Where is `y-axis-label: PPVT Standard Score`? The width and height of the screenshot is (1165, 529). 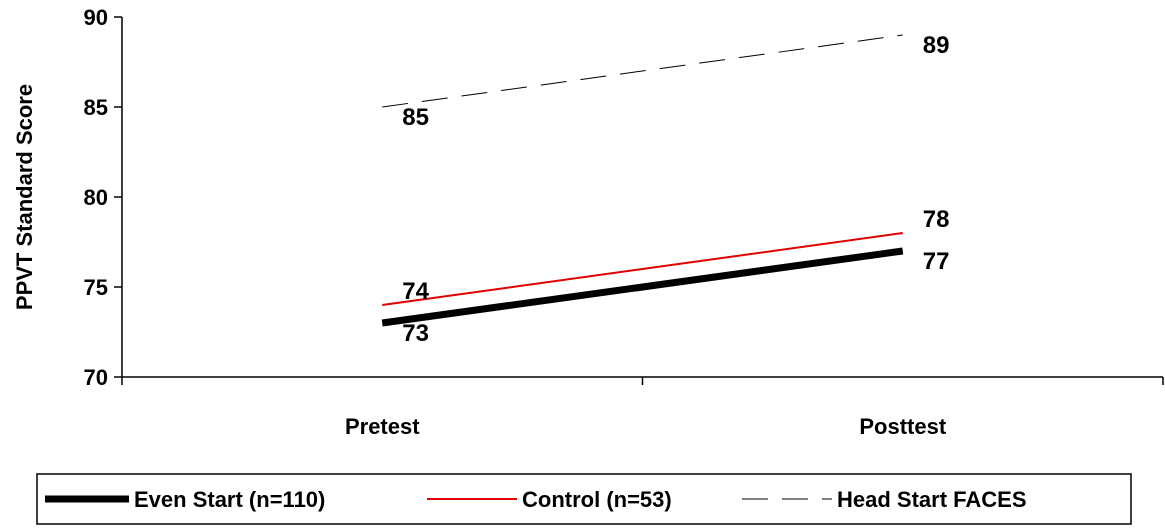 y-axis-label: PPVT Standard Score is located at coordinates (24, 197).